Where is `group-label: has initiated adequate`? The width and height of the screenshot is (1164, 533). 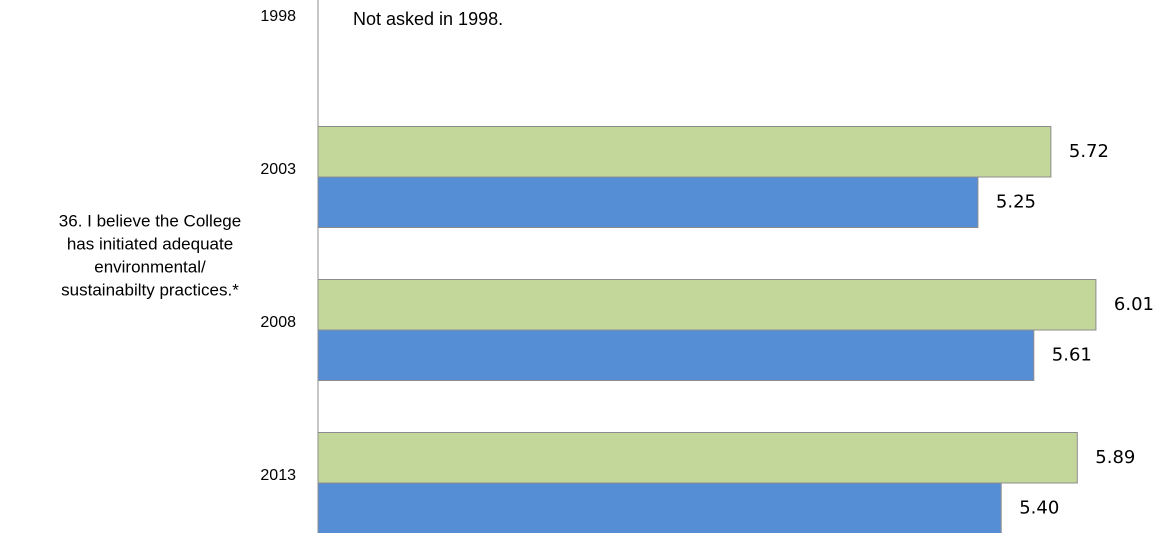 group-label: has initiated adequate is located at coordinates (150, 243).